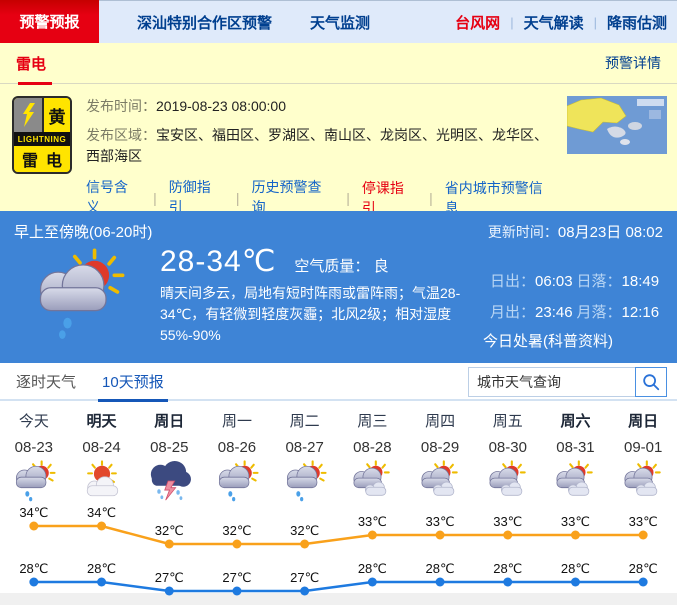  Describe the element at coordinates (640, 312) in the screenshot. I see `moonset-value: 12:16` at that location.